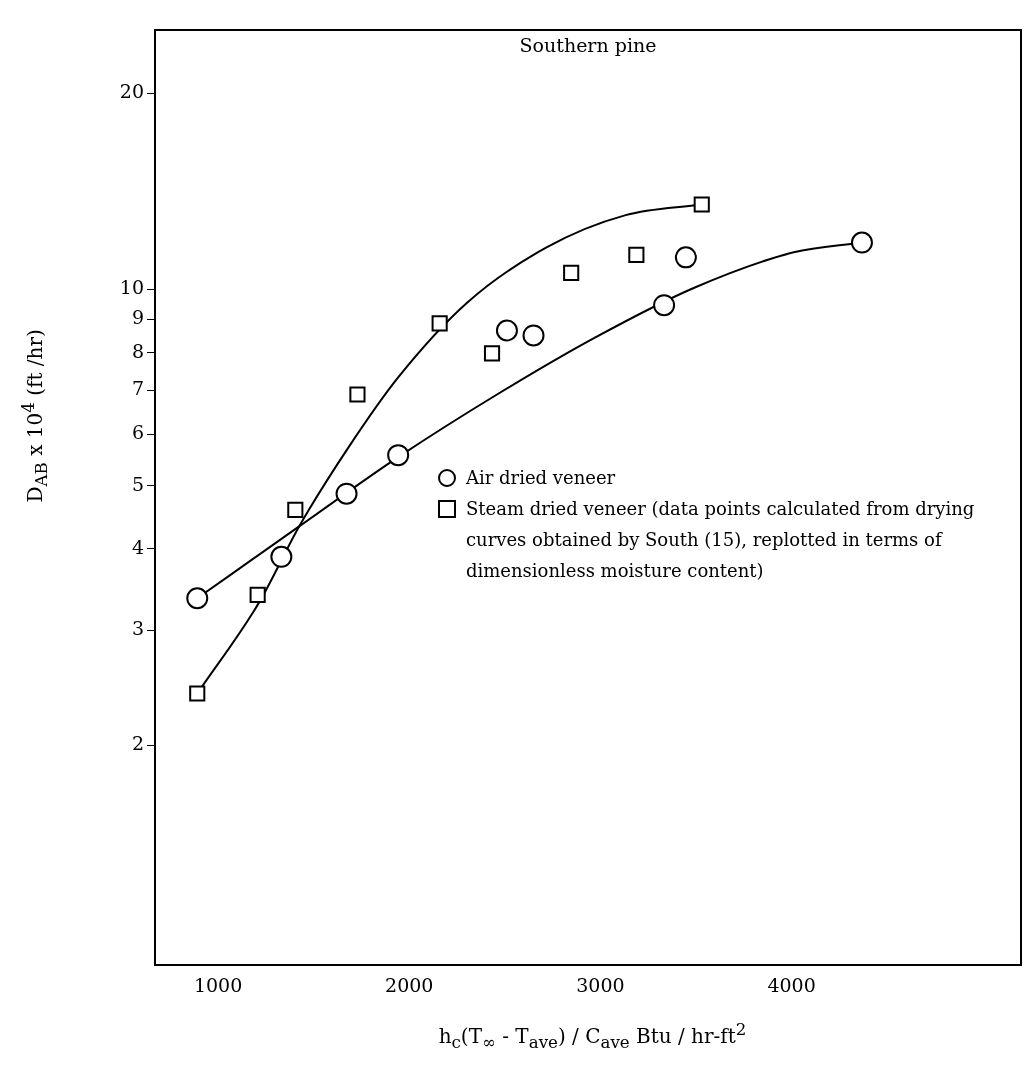 The height and width of the screenshot is (1081, 1033). I want to click on y-tick-label: 5, so click(137, 483).